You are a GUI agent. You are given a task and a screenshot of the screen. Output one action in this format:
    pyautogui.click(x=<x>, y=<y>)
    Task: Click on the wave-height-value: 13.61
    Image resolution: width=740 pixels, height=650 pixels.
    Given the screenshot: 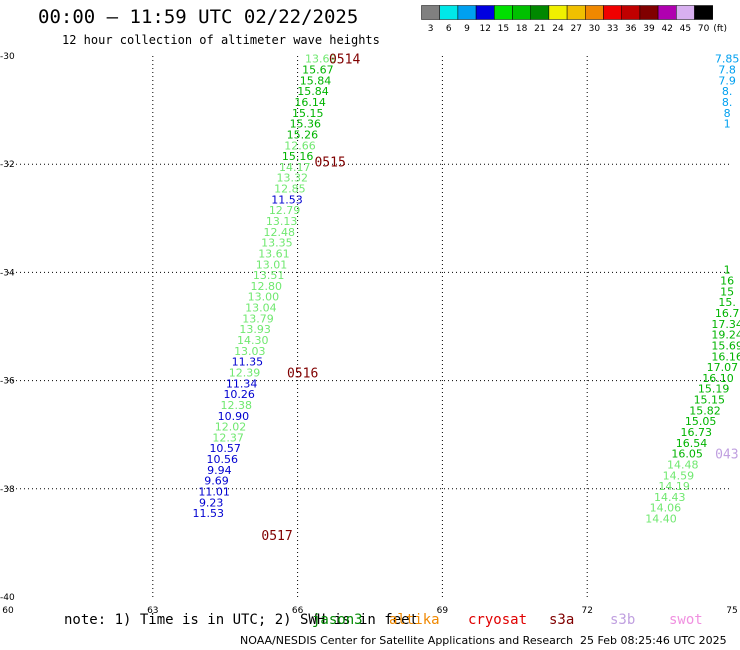 What is the action you would take?
    pyautogui.click(x=274, y=253)
    